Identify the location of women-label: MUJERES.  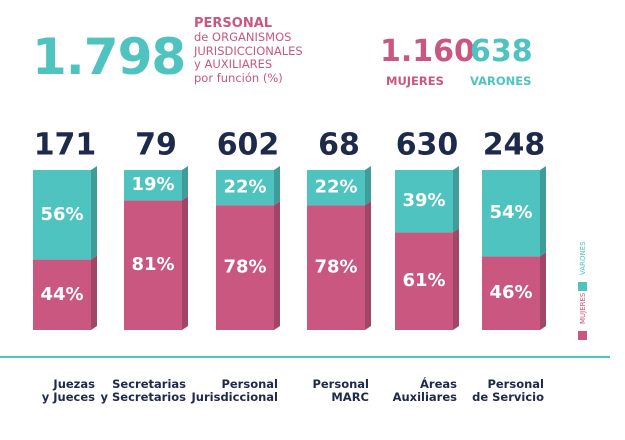
(415, 81).